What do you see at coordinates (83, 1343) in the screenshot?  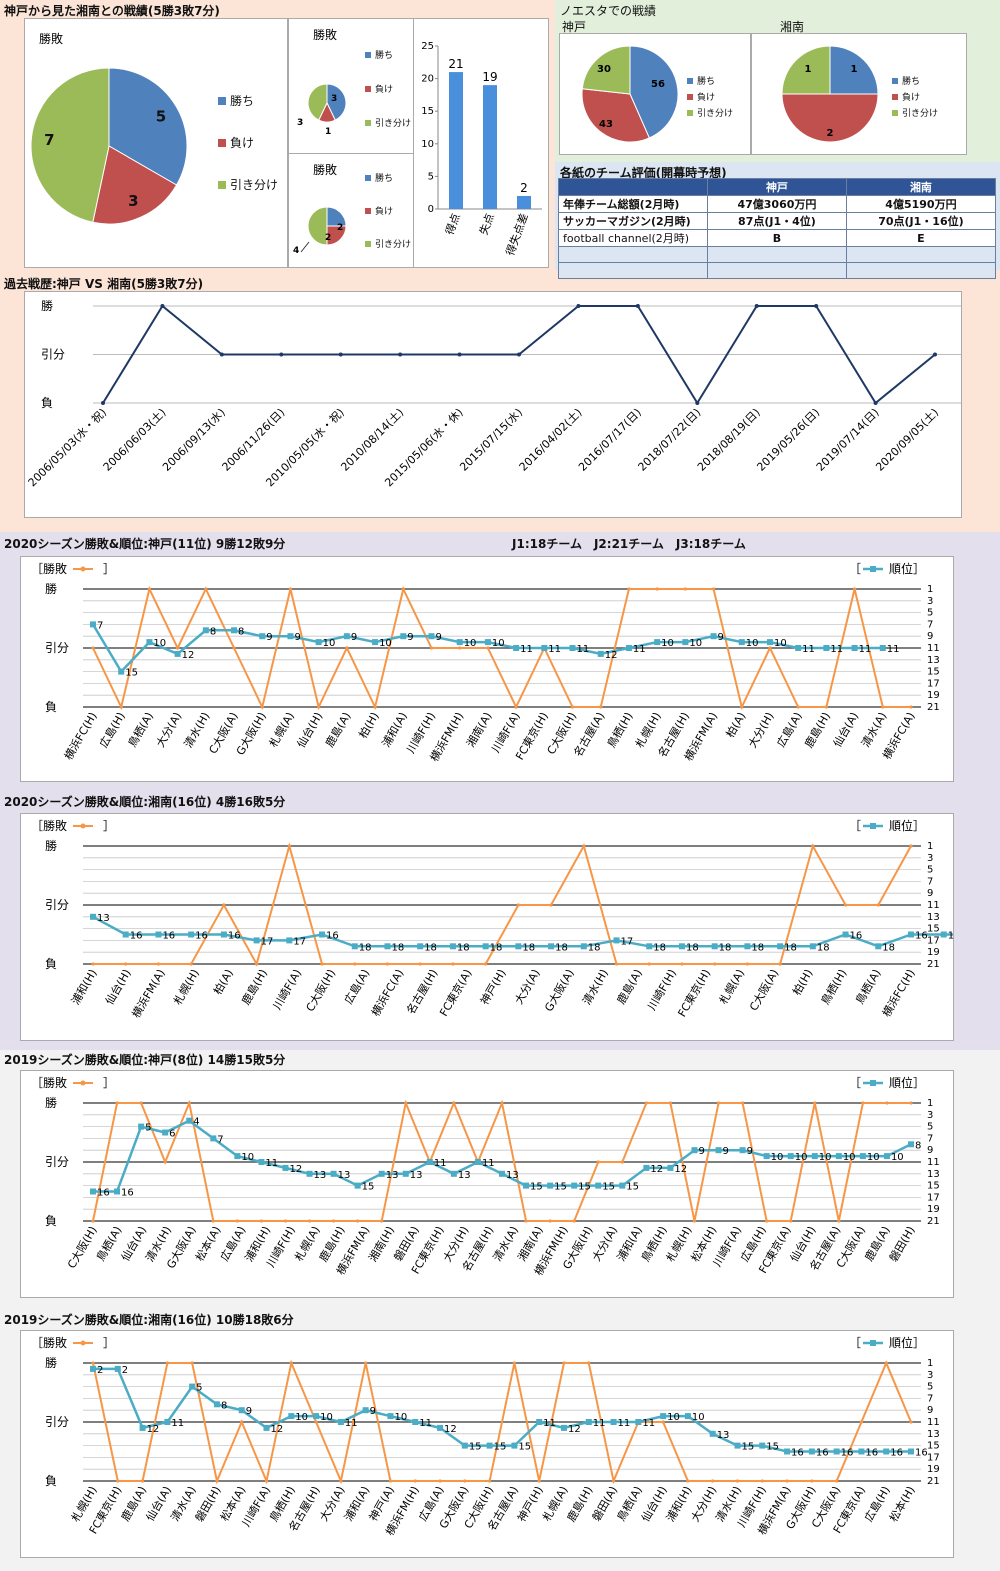 I see `legend-result-marker` at bounding box center [83, 1343].